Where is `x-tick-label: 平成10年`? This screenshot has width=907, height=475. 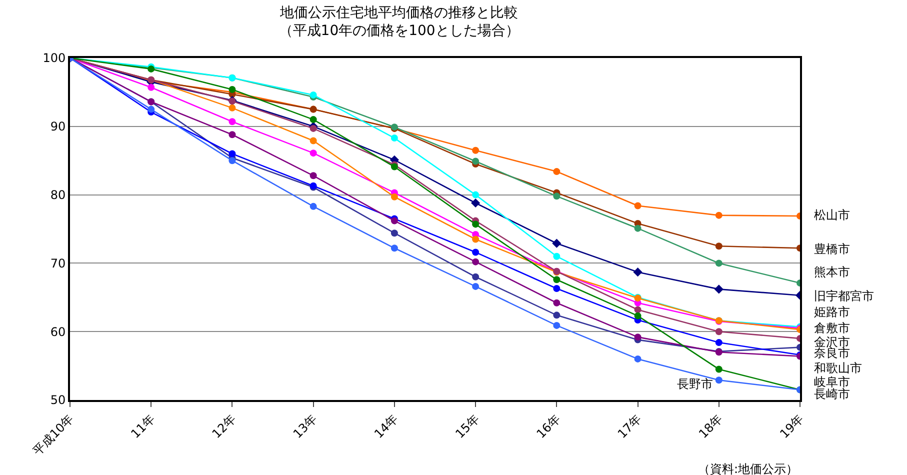
x-tick-label: 平成10年 is located at coordinates (53, 435).